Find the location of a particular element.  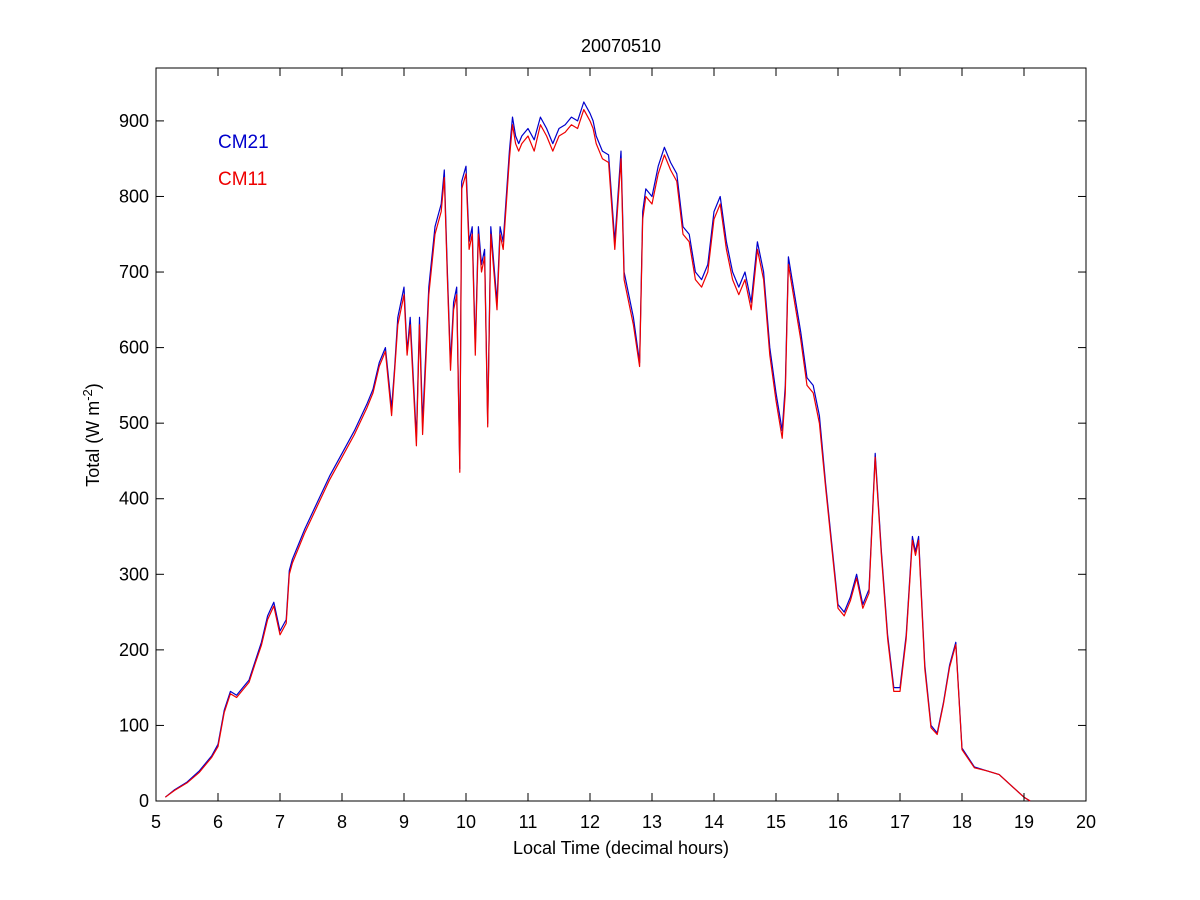

y-tick-label: 500 is located at coordinates (134, 423).